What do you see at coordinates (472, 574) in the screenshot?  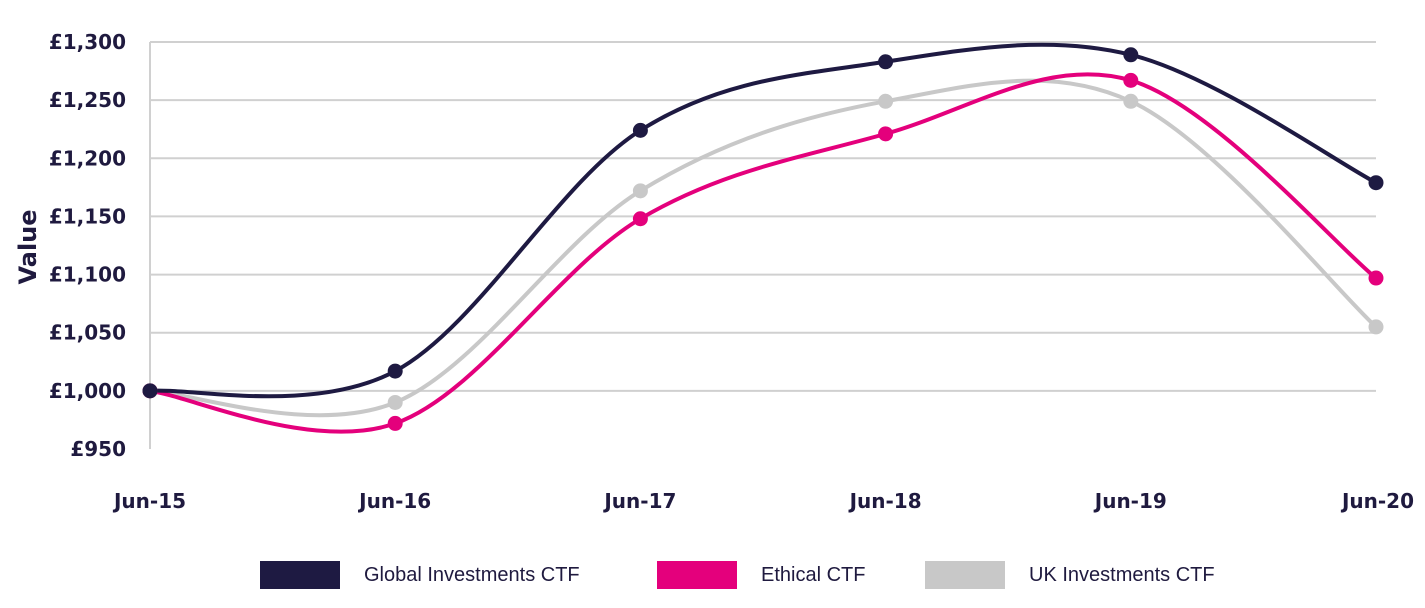 I see `legend-label-global: Global Investments CTF` at bounding box center [472, 574].